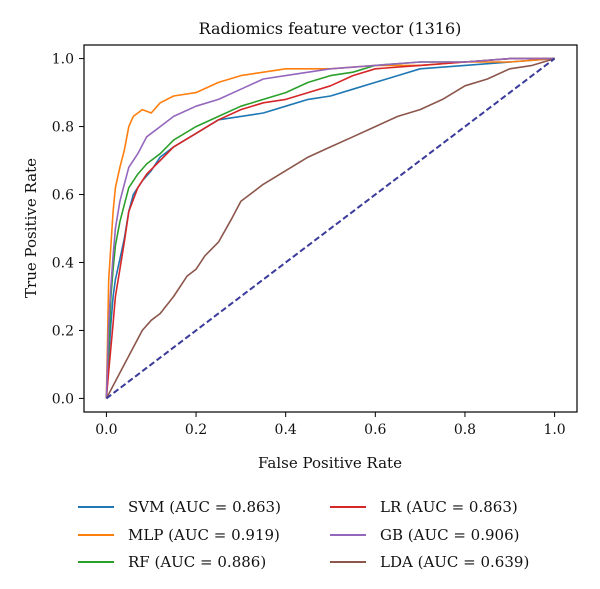 The image size is (600, 589). What do you see at coordinates (31, 228) in the screenshot?
I see `y-axis-label: True Positive Rate` at bounding box center [31, 228].